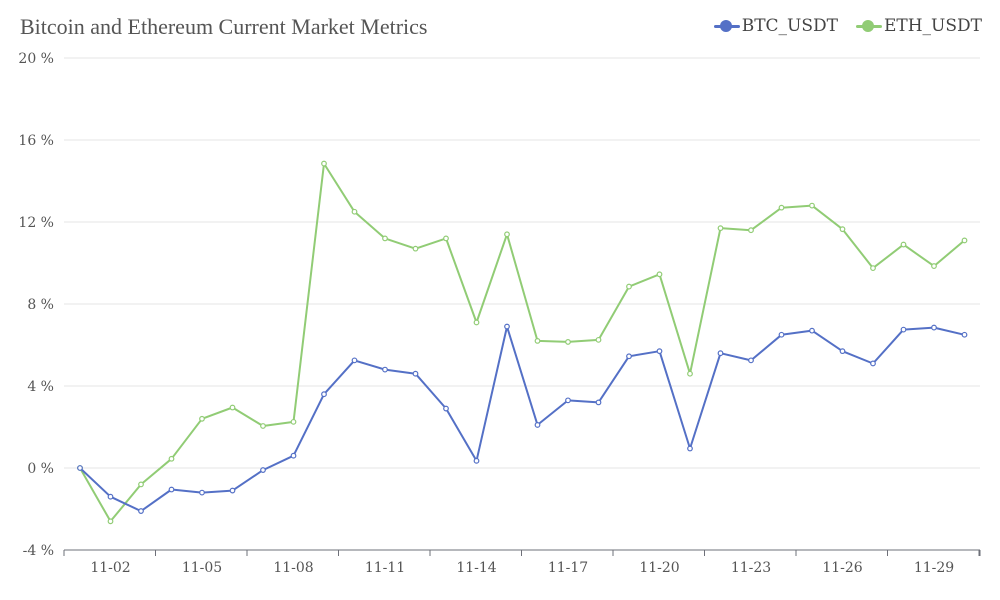 This screenshot has width=1000, height=600. What do you see at coordinates (293, 568) in the screenshot?
I see `x-tick-label: 11-08` at bounding box center [293, 568].